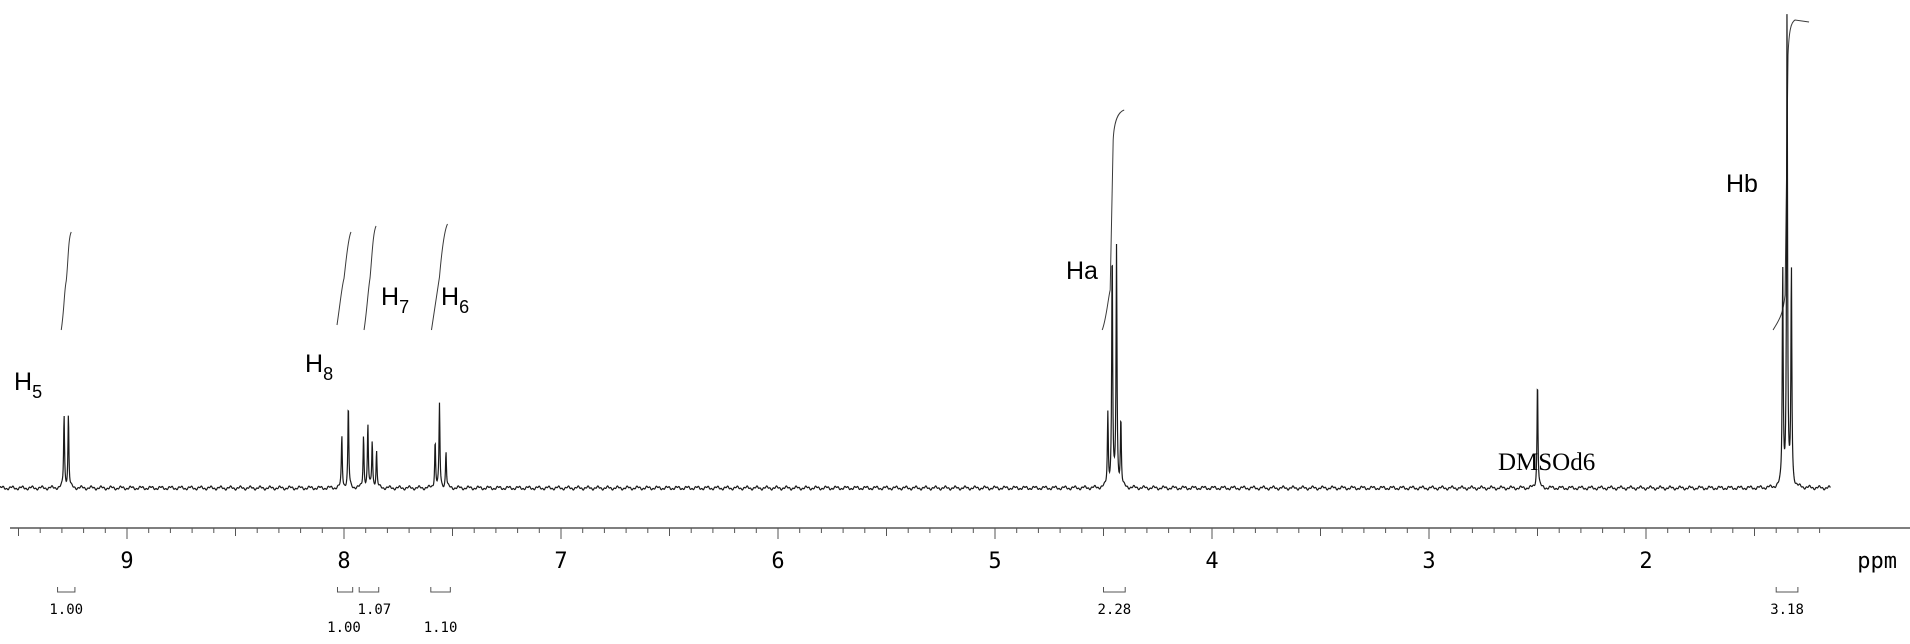 The width and height of the screenshot is (1910, 644). I want to click on x-tick-label: 2, so click(1645, 561).